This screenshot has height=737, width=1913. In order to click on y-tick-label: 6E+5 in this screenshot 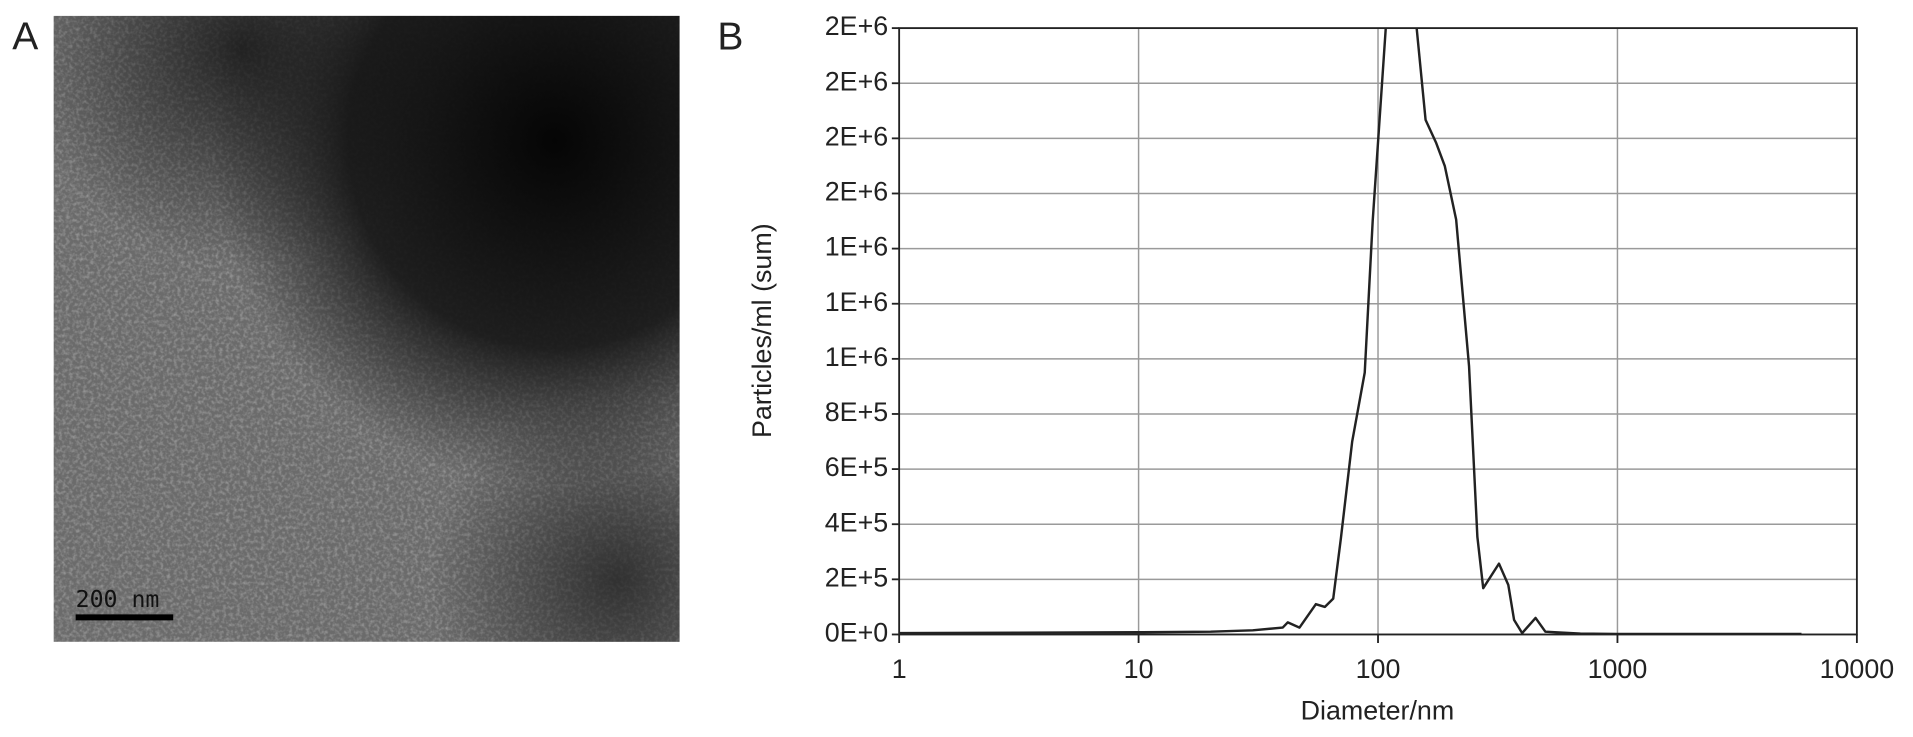, I will do `click(856, 467)`.